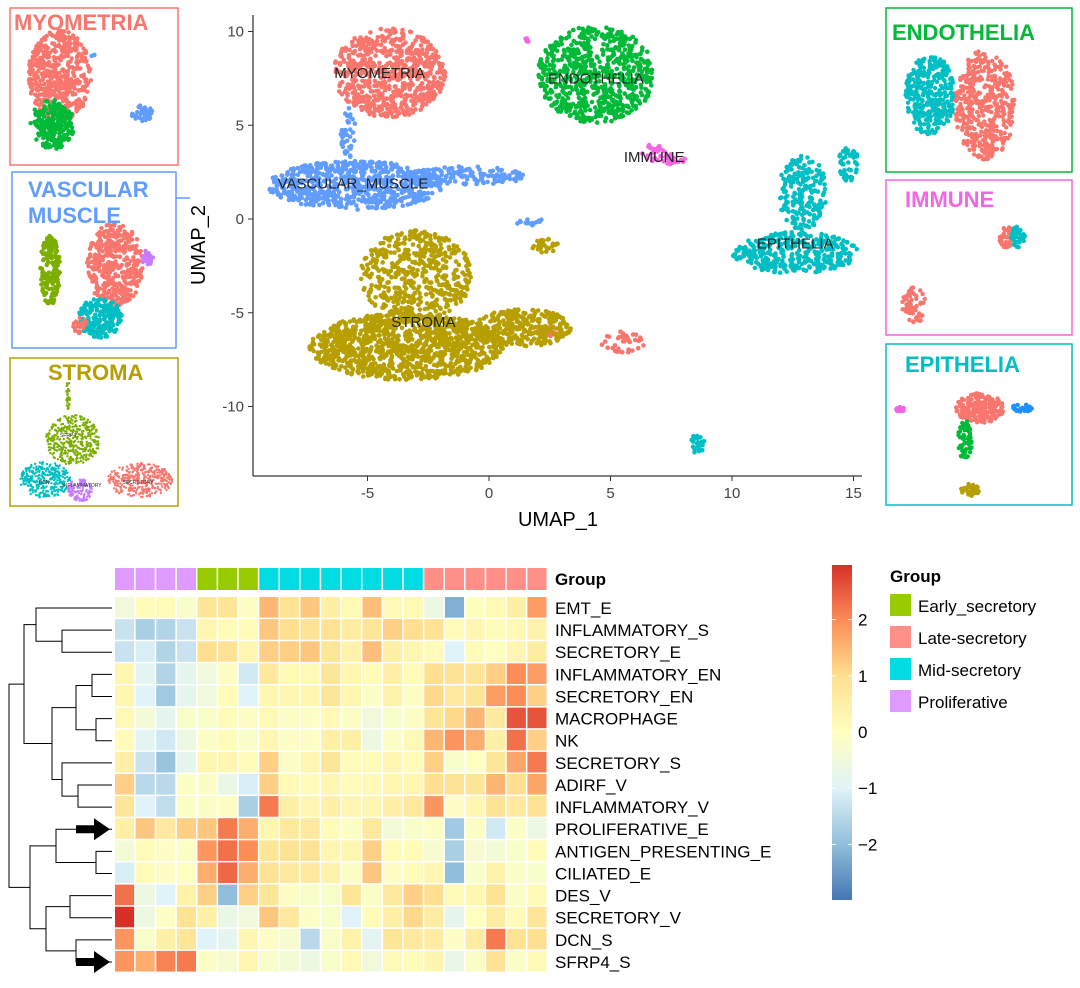 This screenshot has width=1080, height=988. Describe the element at coordinates (139, 483) in the screenshot. I see `inset-sublabel: SECRETORY` at that location.